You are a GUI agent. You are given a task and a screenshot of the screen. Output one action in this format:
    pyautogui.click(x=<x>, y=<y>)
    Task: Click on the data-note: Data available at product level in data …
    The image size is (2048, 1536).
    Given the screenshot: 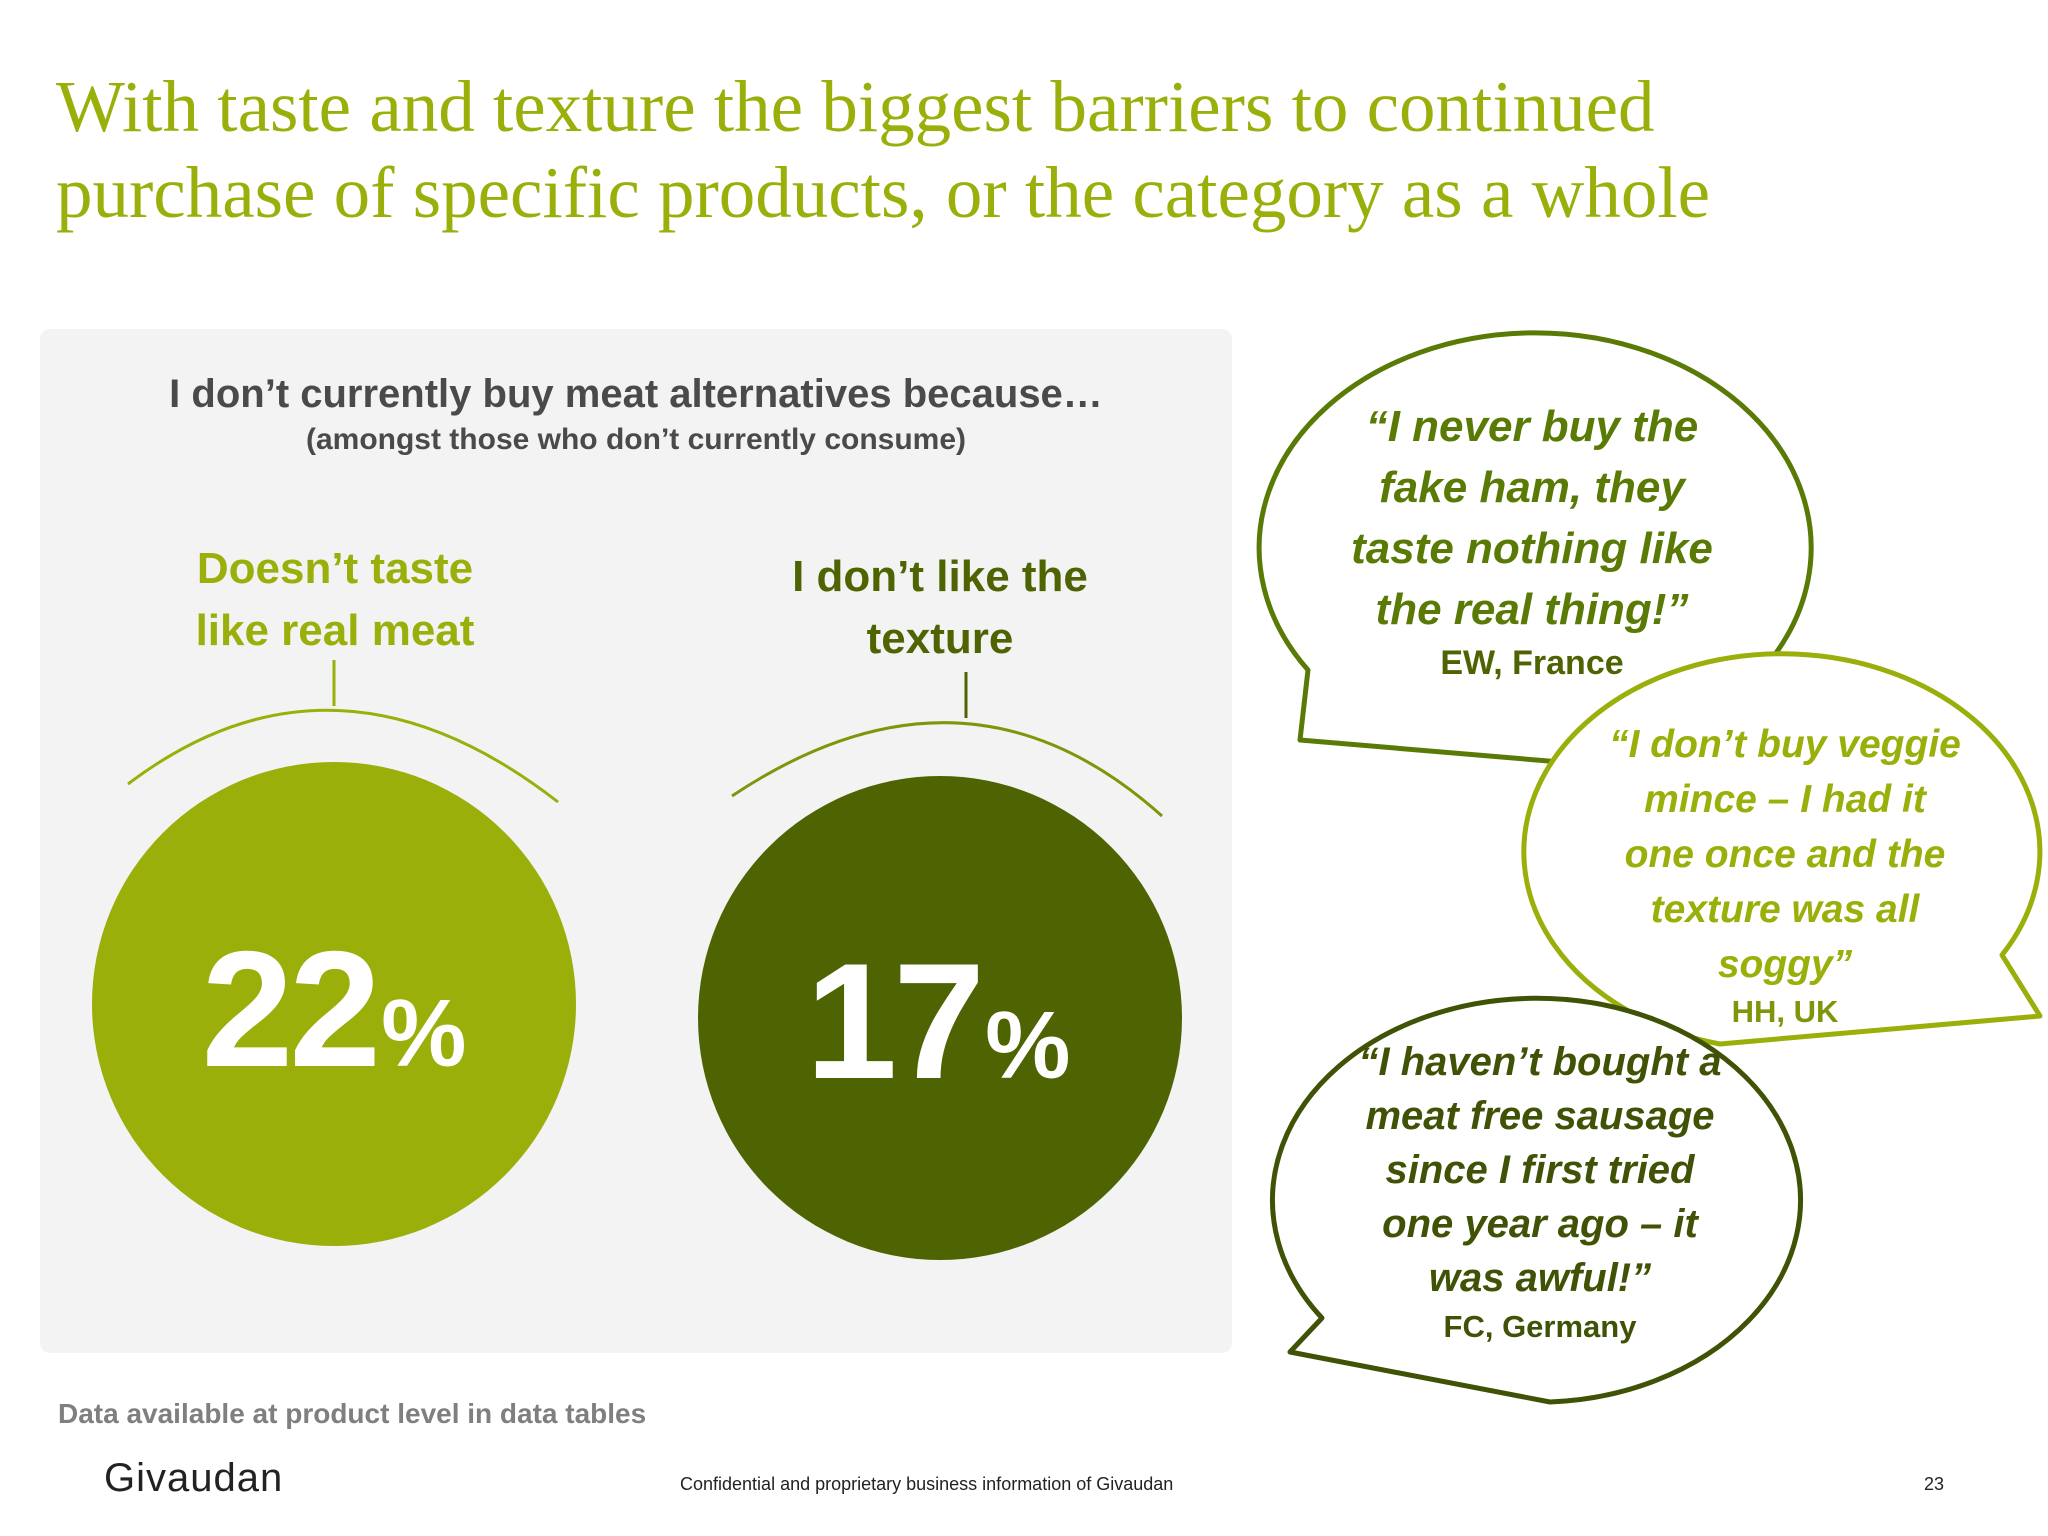 What is the action you would take?
    pyautogui.click(x=352, y=1413)
    